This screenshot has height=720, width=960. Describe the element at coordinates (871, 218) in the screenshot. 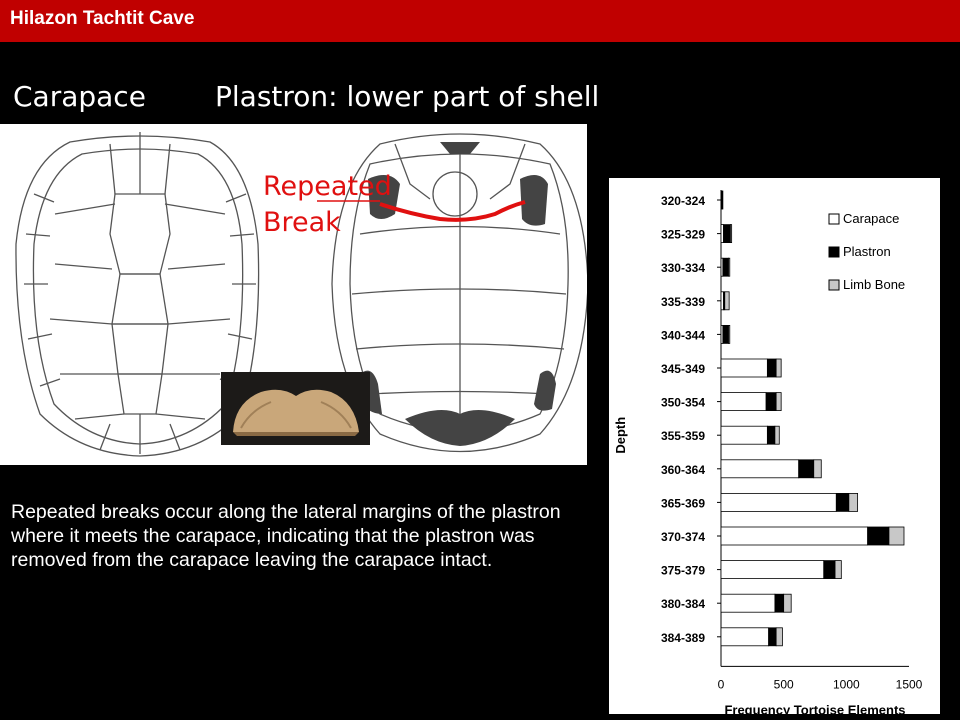

I see `legend-label: Carapace` at that location.